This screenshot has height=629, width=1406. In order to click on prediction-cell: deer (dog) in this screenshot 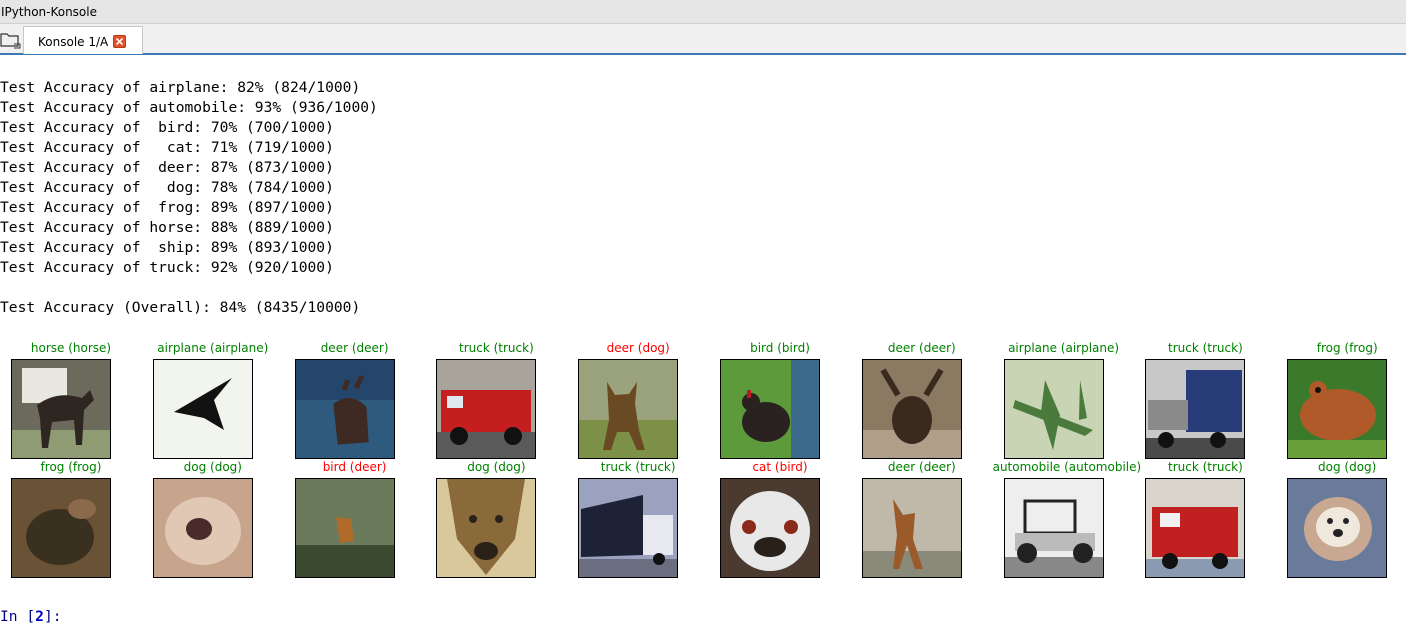, I will do `click(638, 399)`.